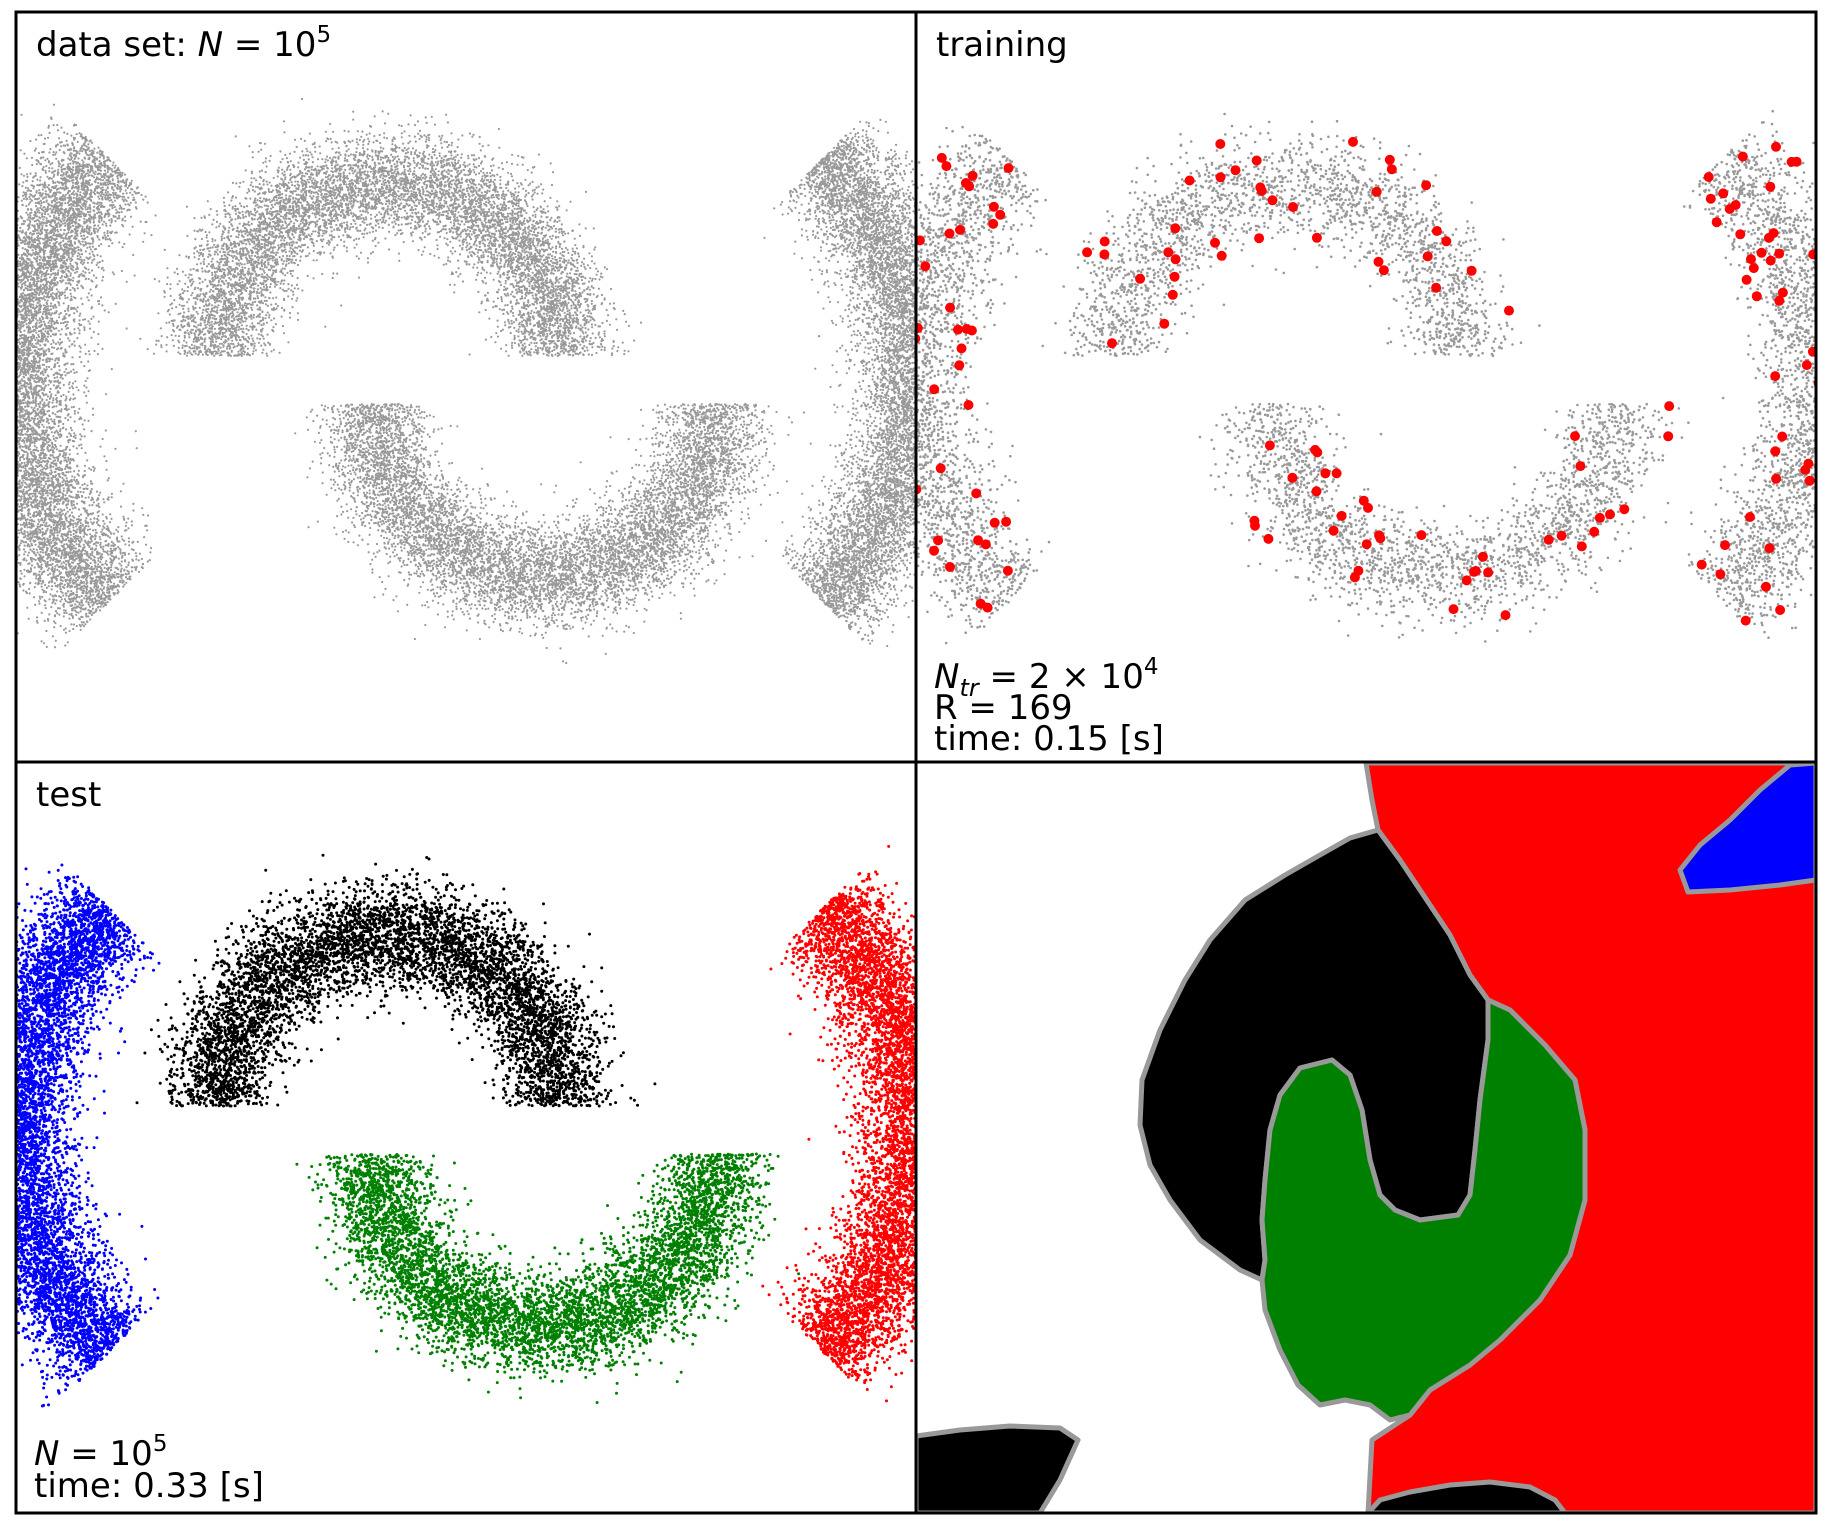 The width and height of the screenshot is (1829, 1529). Describe the element at coordinates (1466, 1496) in the screenshot. I see `region-black-bottom-right` at that location.